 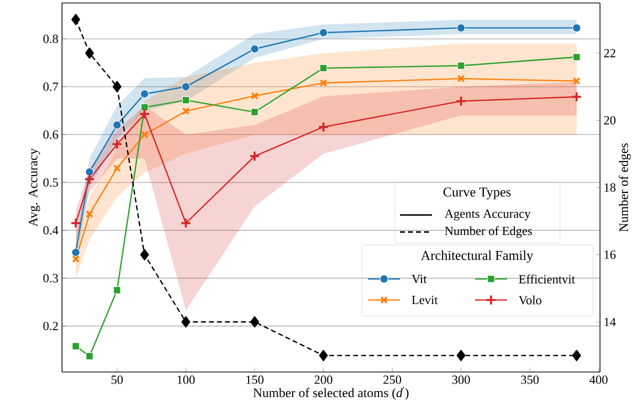 I want to click on y-tick-label: 0.2, so click(x=50, y=326).